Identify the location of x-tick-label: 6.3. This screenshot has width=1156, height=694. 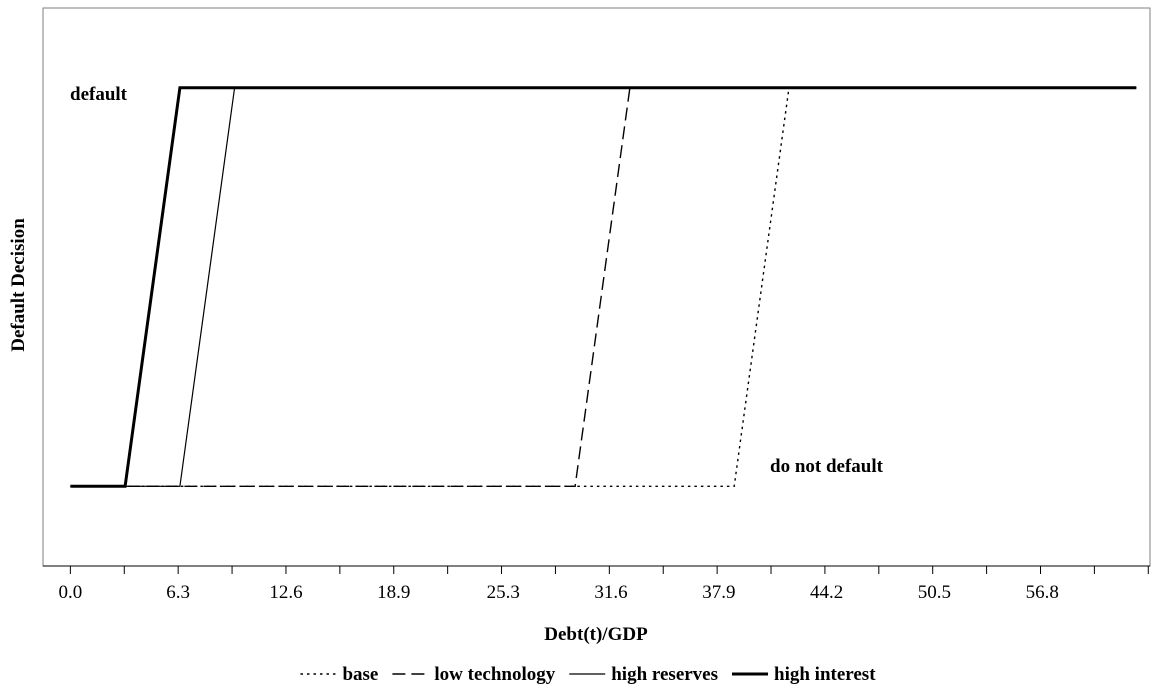
(178, 592).